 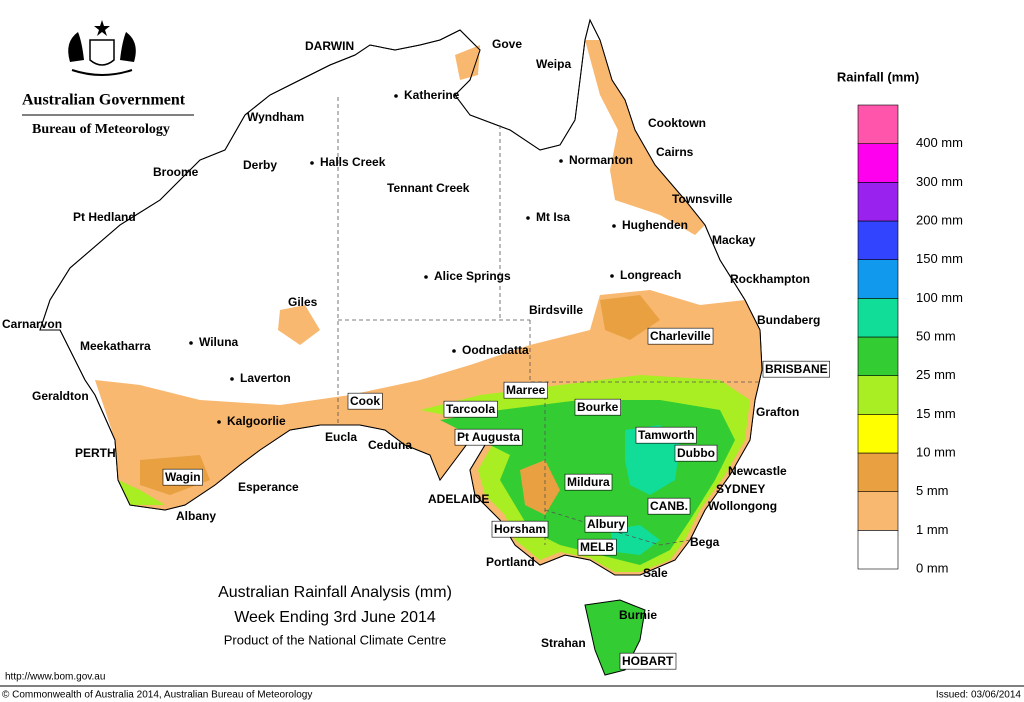 What do you see at coordinates (932, 490) in the screenshot?
I see `legend-label: 5 mm` at bounding box center [932, 490].